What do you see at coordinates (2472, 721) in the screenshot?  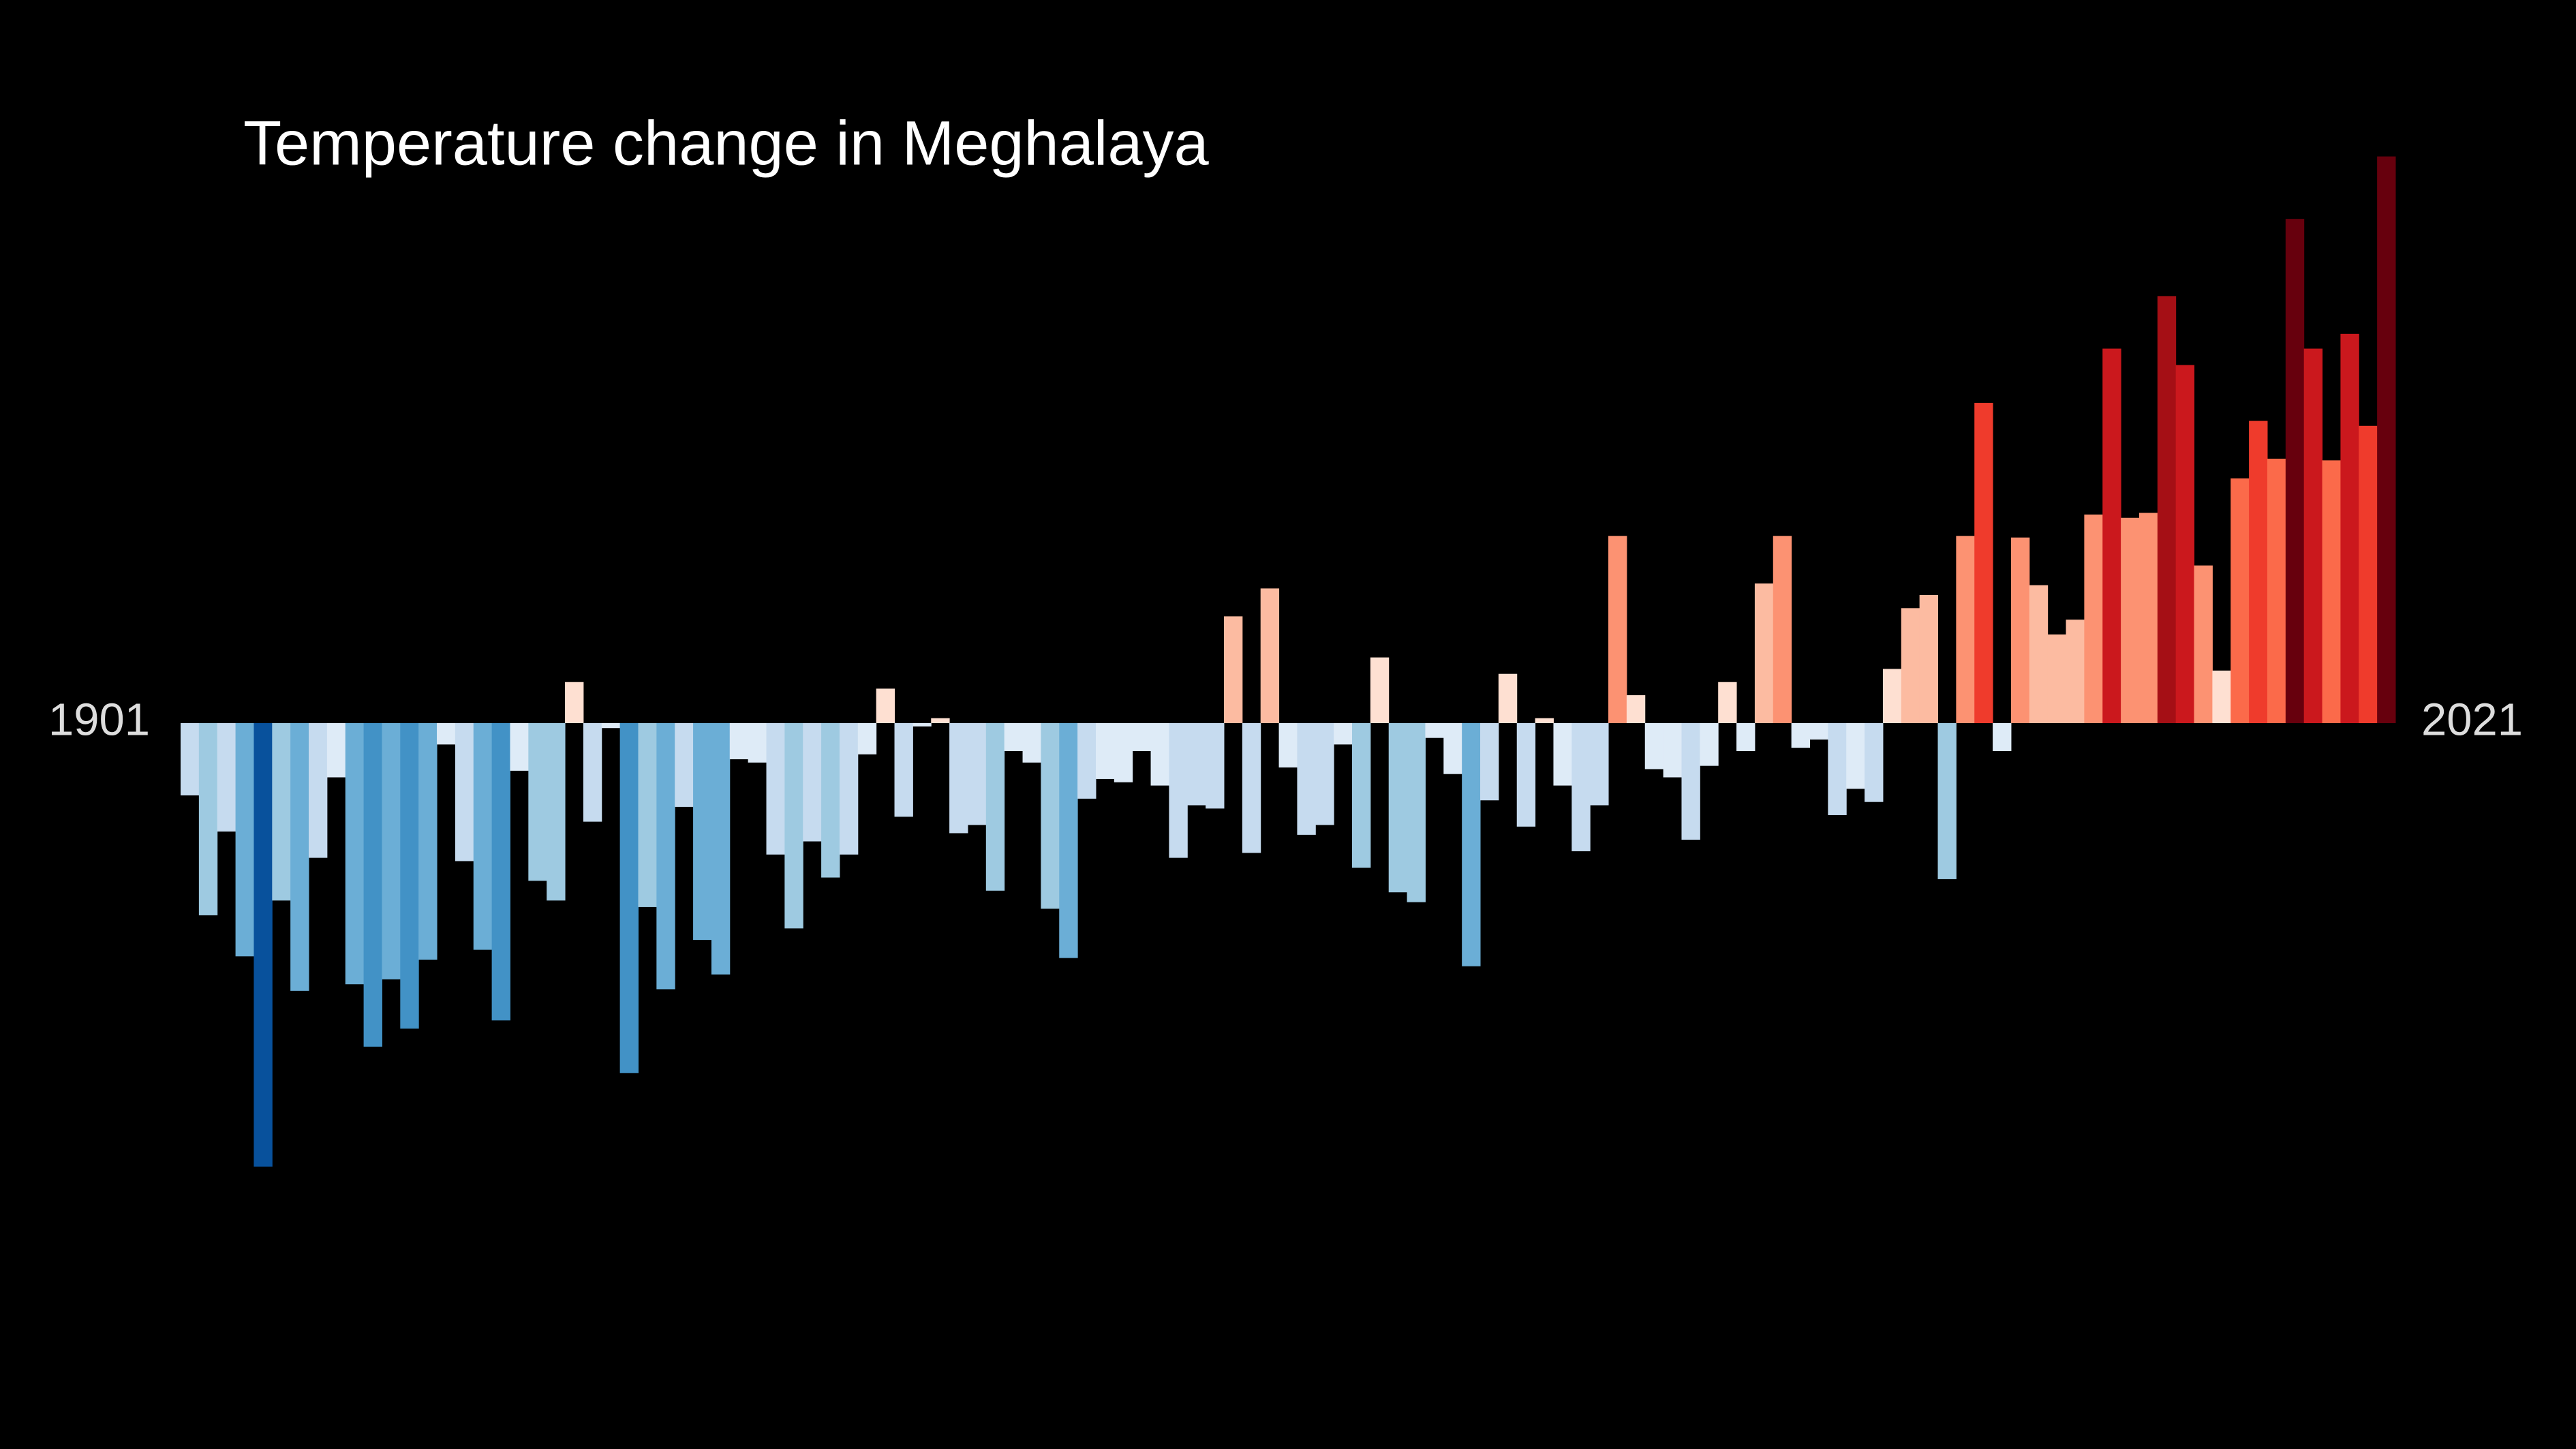 I see `end-year-label: 2021` at bounding box center [2472, 721].